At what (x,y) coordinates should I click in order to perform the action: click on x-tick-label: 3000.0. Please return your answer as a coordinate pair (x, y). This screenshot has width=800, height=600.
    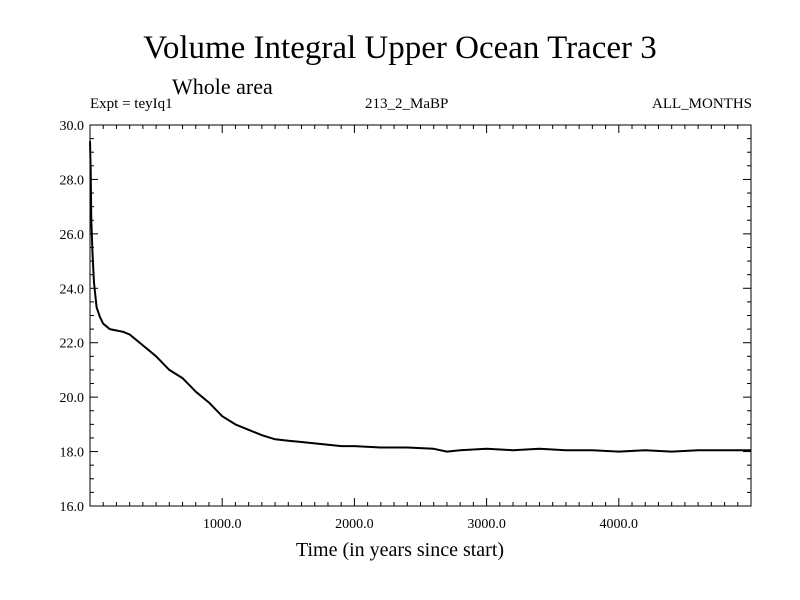
    Looking at the image, I should click on (486, 524).